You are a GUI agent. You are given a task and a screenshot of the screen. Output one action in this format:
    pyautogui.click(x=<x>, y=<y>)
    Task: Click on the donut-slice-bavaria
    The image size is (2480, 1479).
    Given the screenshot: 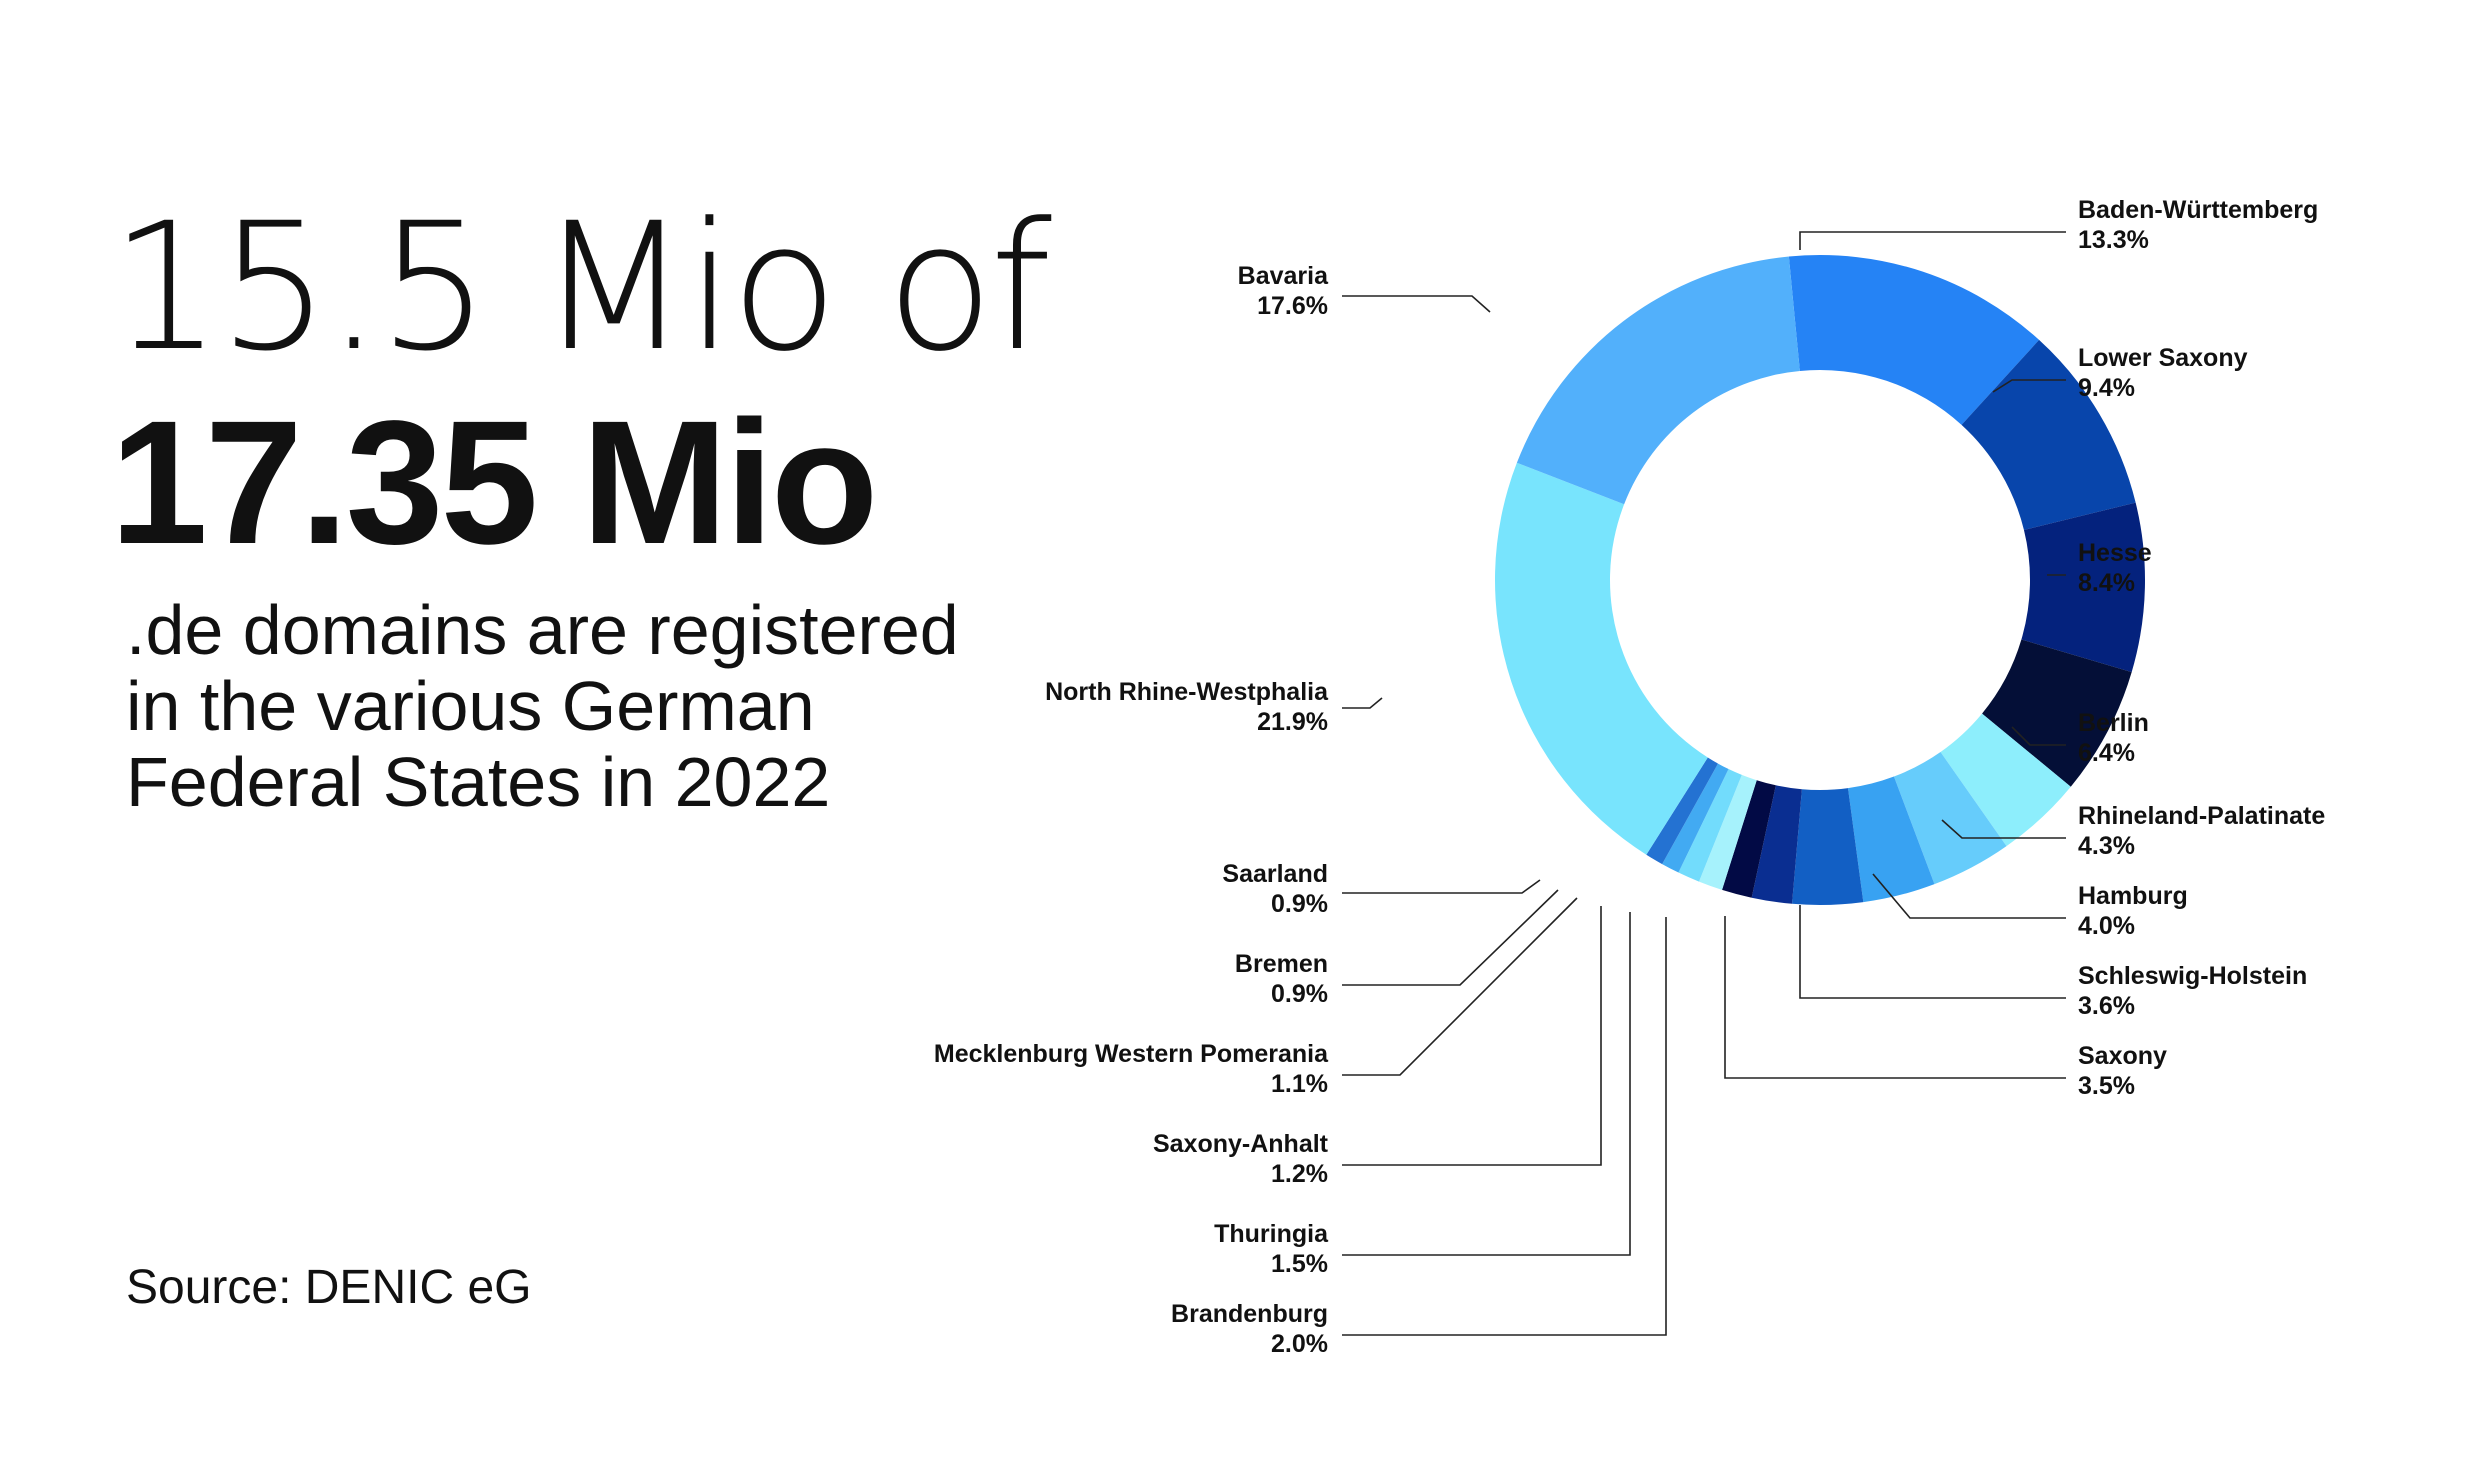 What is the action you would take?
    pyautogui.click(x=1658, y=380)
    